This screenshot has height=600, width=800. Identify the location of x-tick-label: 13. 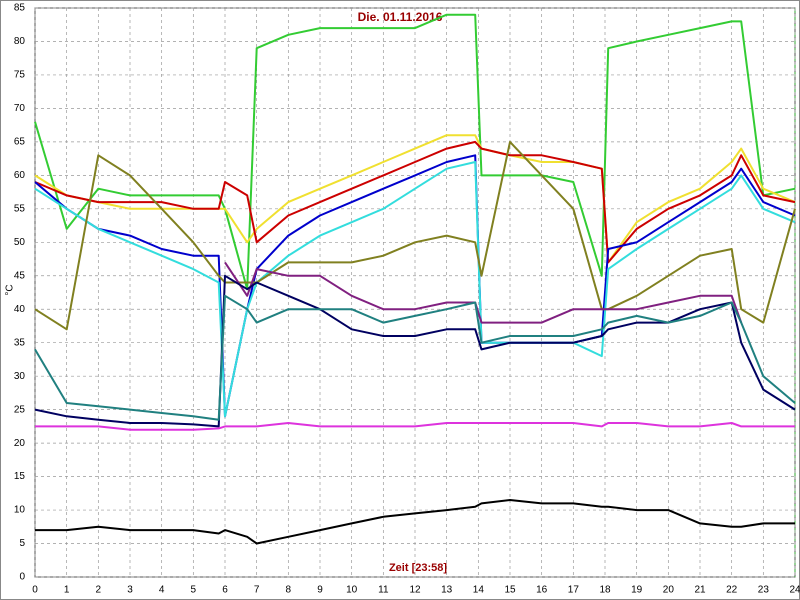
(447, 590).